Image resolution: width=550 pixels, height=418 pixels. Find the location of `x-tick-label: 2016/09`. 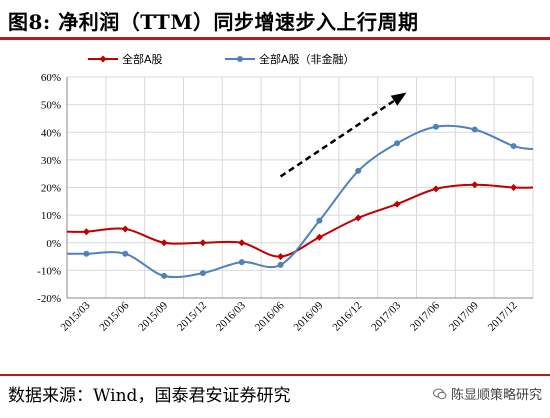

x-tick-label: 2016/09 is located at coordinates (309, 316).